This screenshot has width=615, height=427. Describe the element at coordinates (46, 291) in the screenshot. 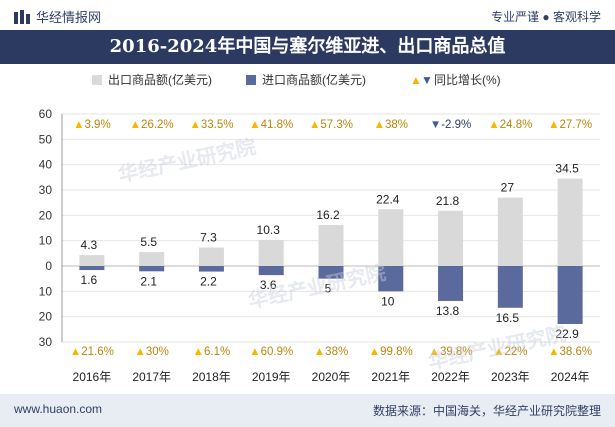

I see `y-tick-label: 10` at that location.